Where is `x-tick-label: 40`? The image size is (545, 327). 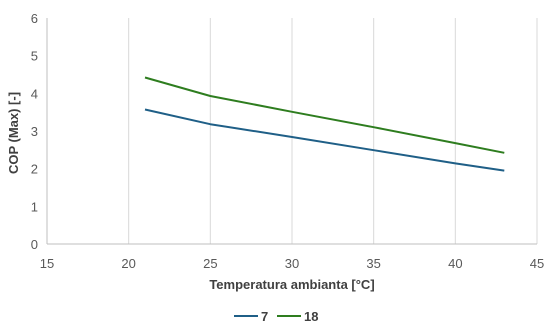
x-tick-label: 40 is located at coordinates (455, 263).